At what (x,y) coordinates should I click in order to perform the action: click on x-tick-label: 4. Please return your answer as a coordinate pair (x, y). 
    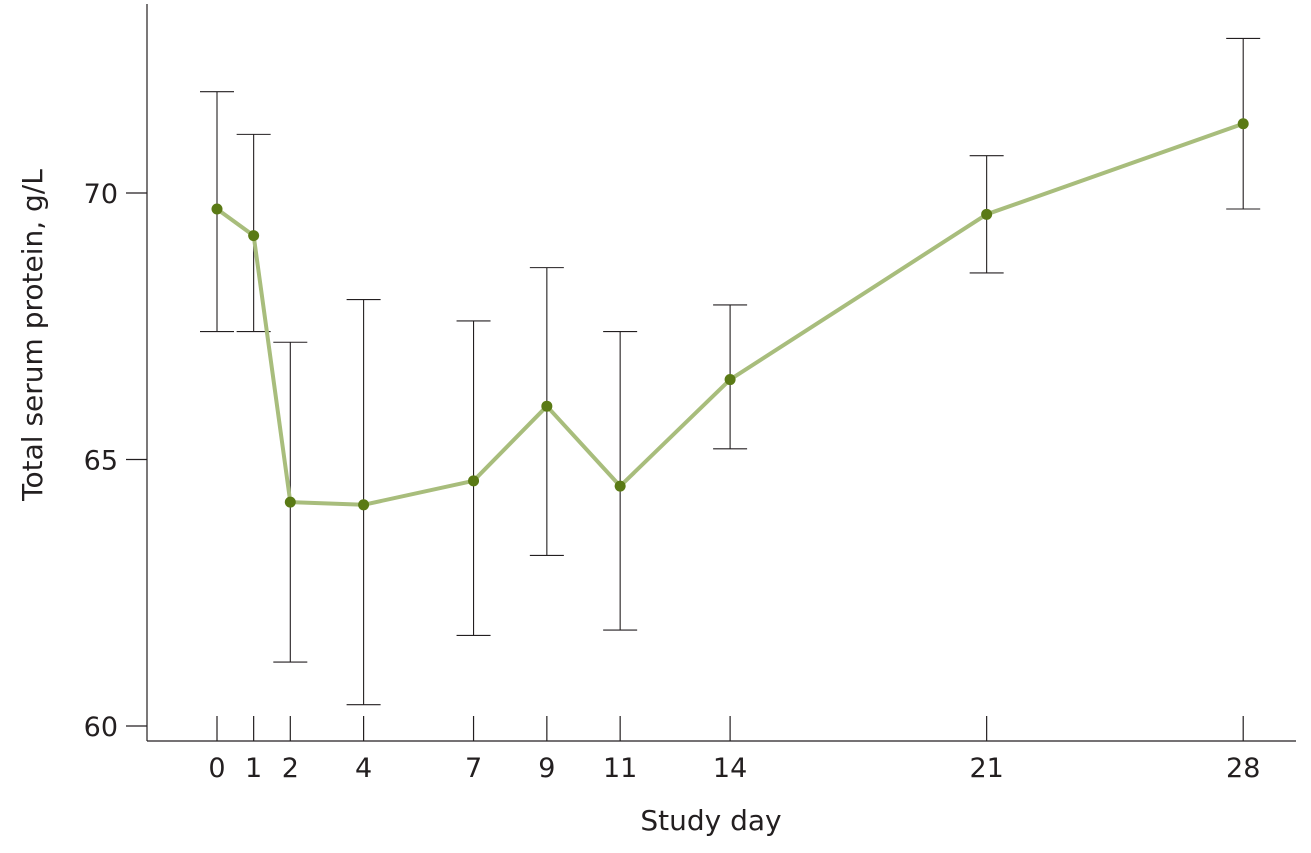
    Looking at the image, I should click on (363, 768).